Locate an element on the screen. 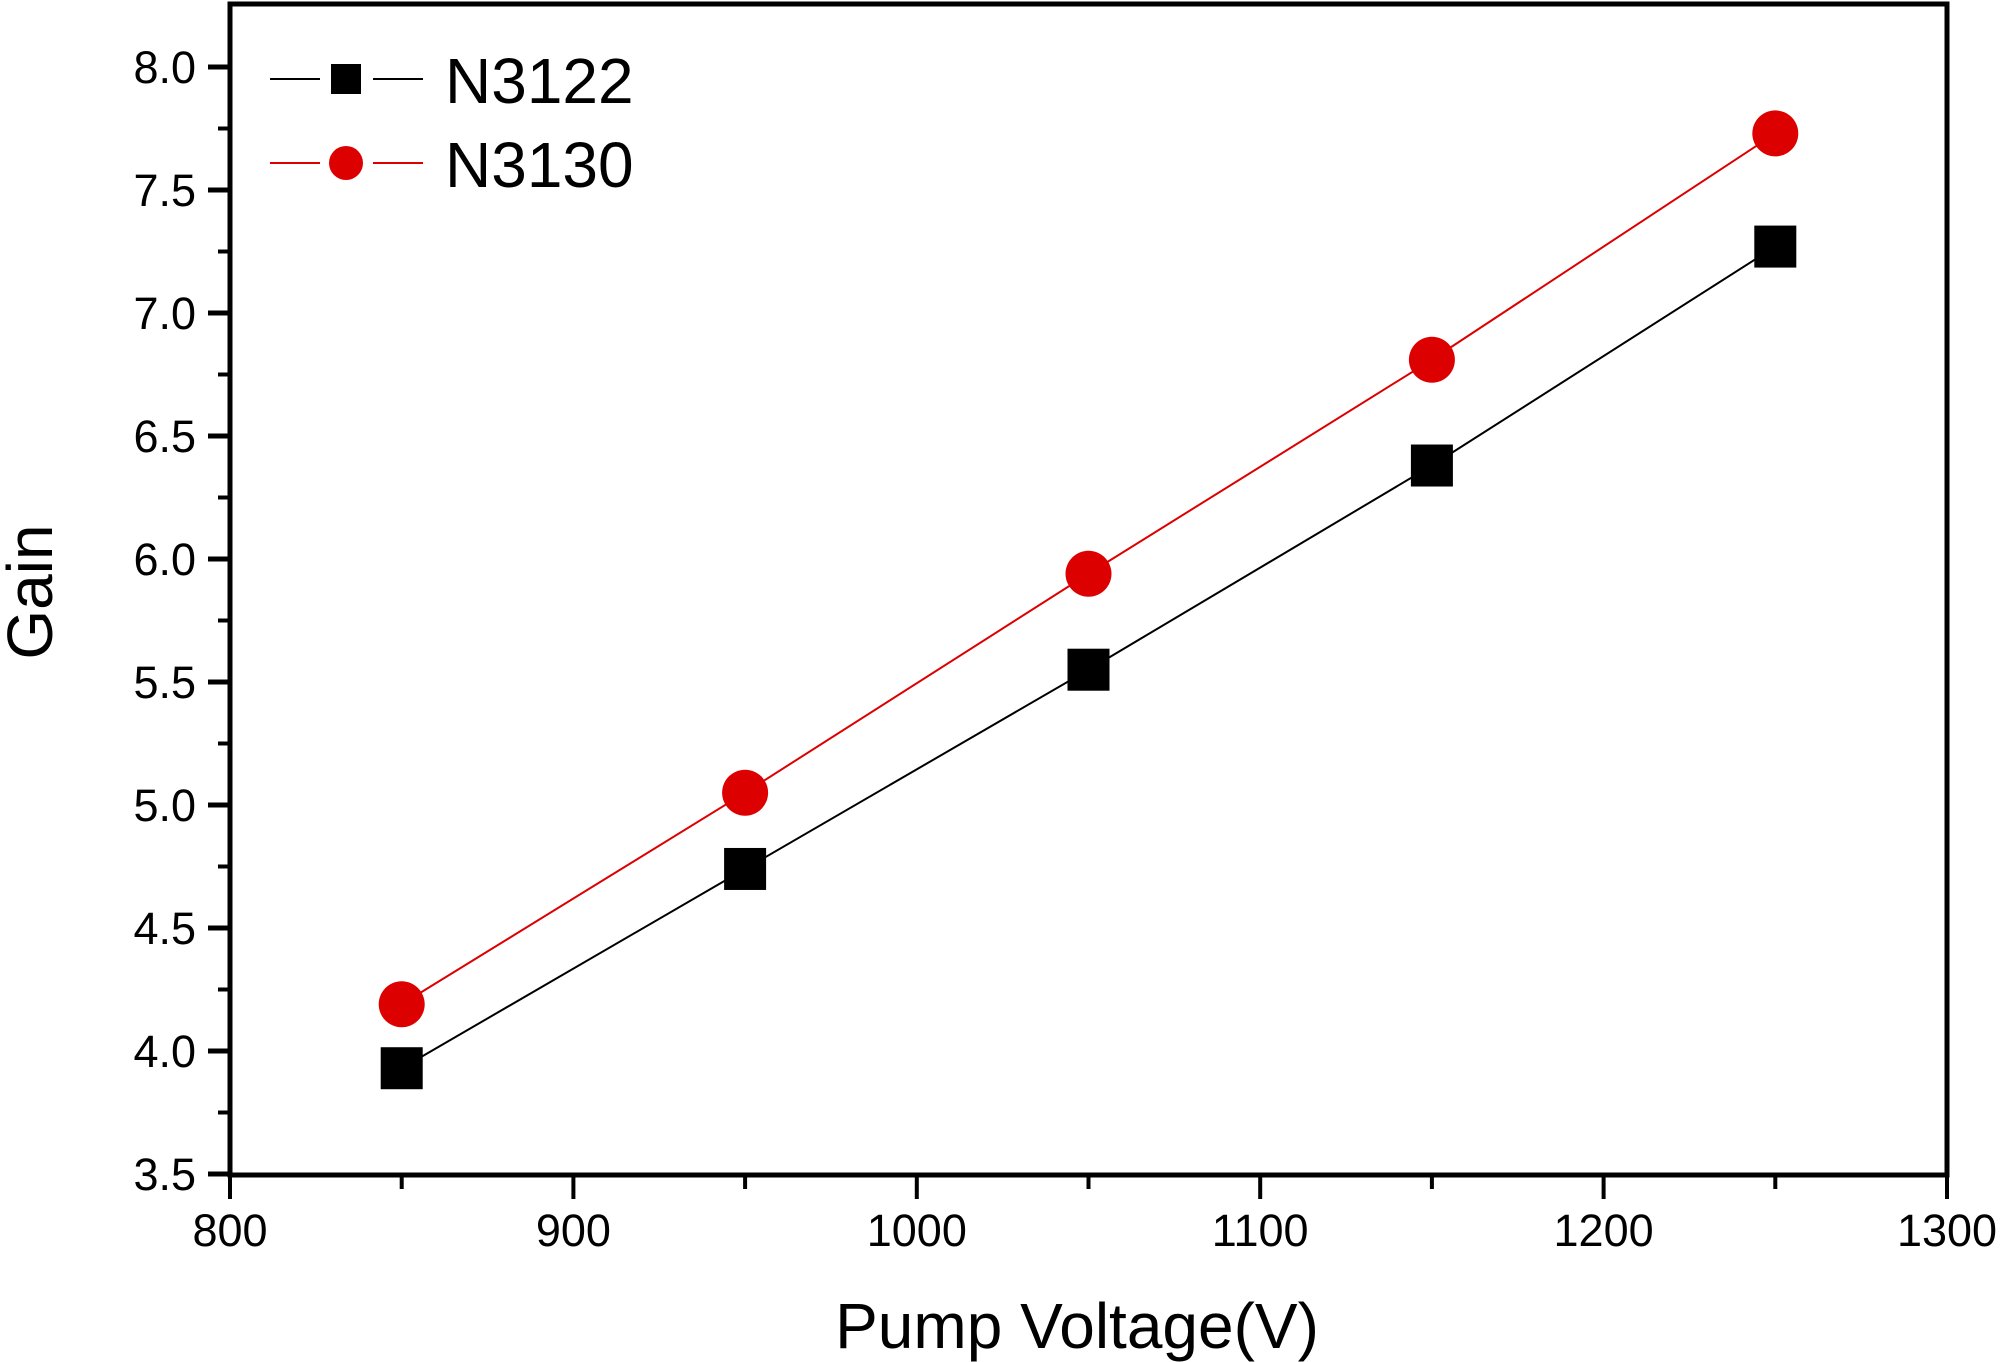  y-tick-label: 7.0 is located at coordinates (164, 313).